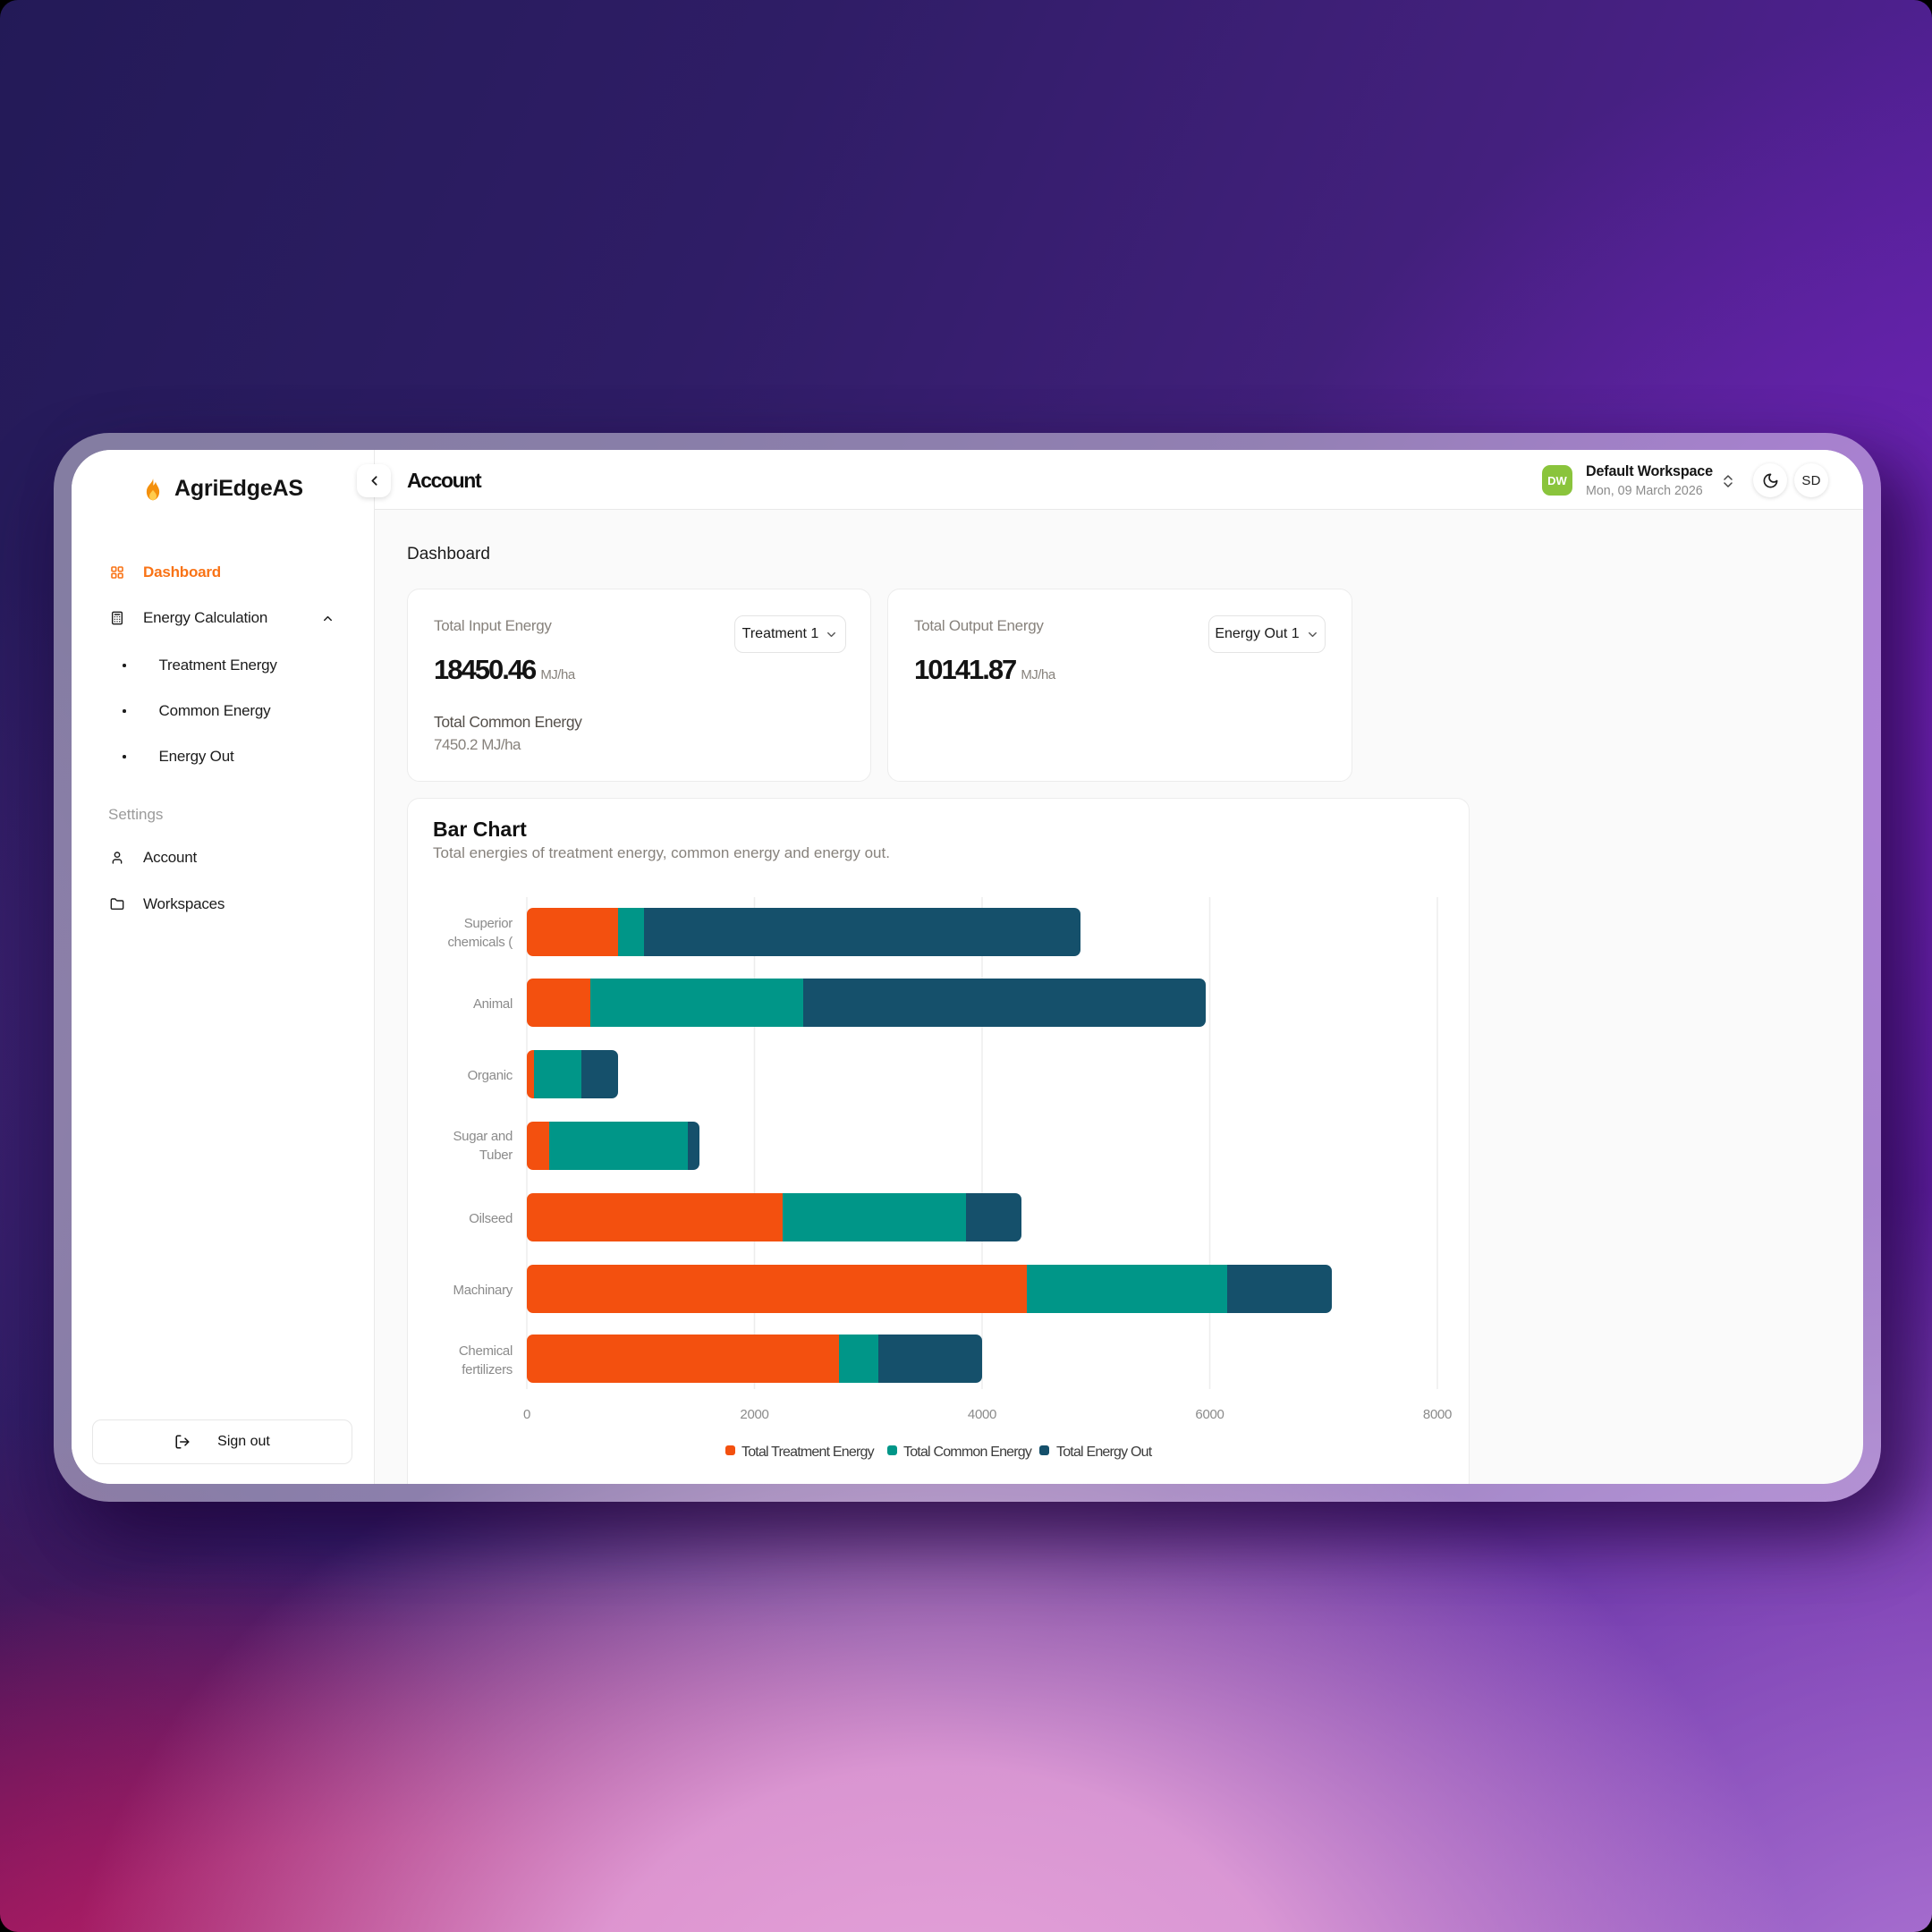 This screenshot has width=1932, height=1932. What do you see at coordinates (1104, 1452) in the screenshot?
I see `svg-text: Total Energy Out` at bounding box center [1104, 1452].